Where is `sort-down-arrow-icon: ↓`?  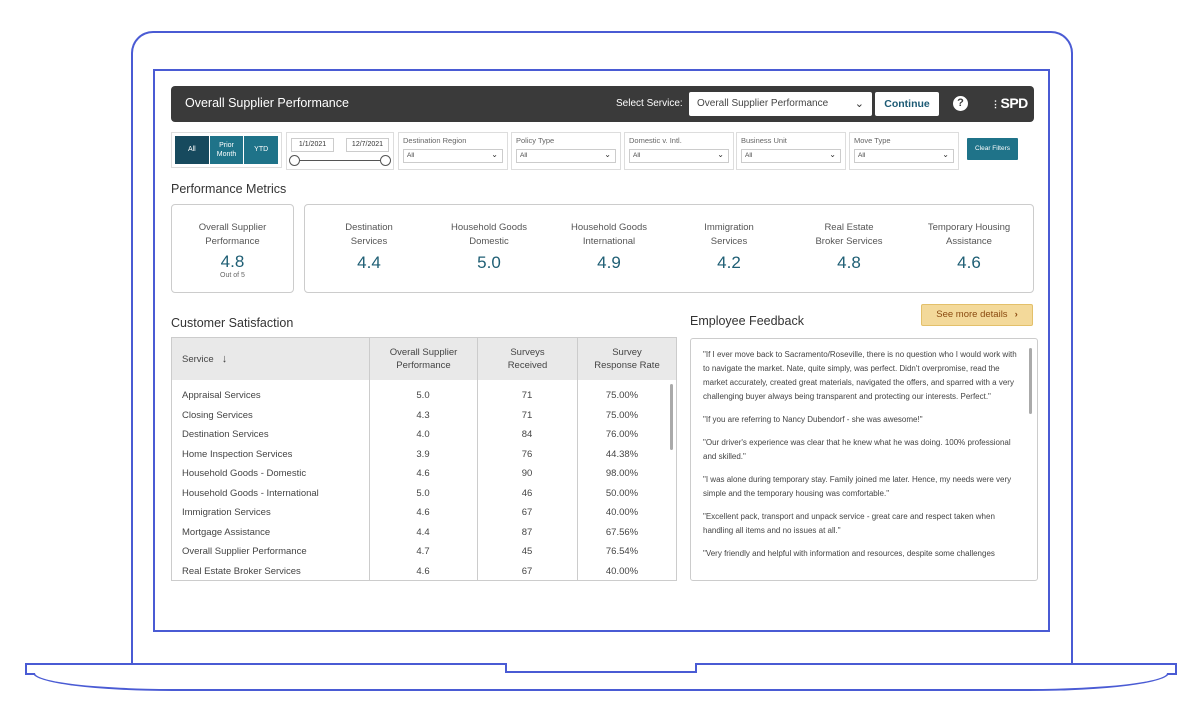 sort-down-arrow-icon: ↓ is located at coordinates (224, 358).